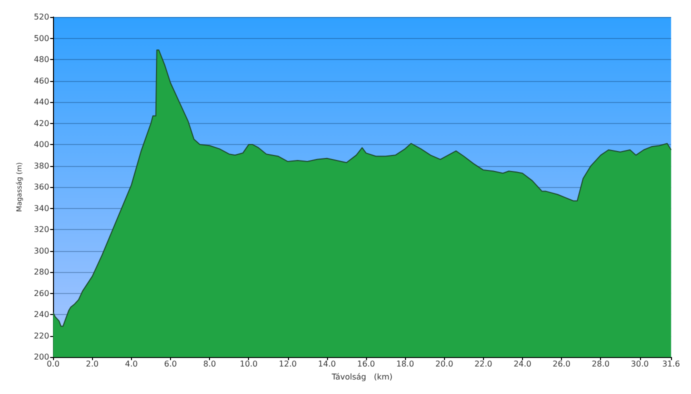  What do you see at coordinates (42, 38) in the screenshot?
I see `y-tick-label: 500` at bounding box center [42, 38].